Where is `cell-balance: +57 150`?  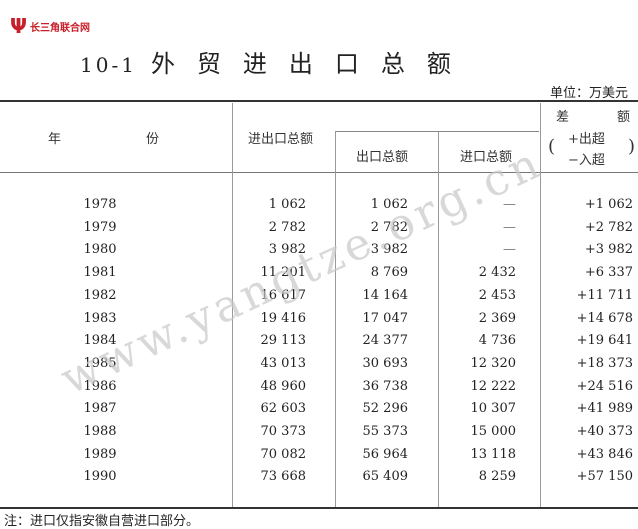
cell-balance: +57 150 is located at coordinates (604, 477).